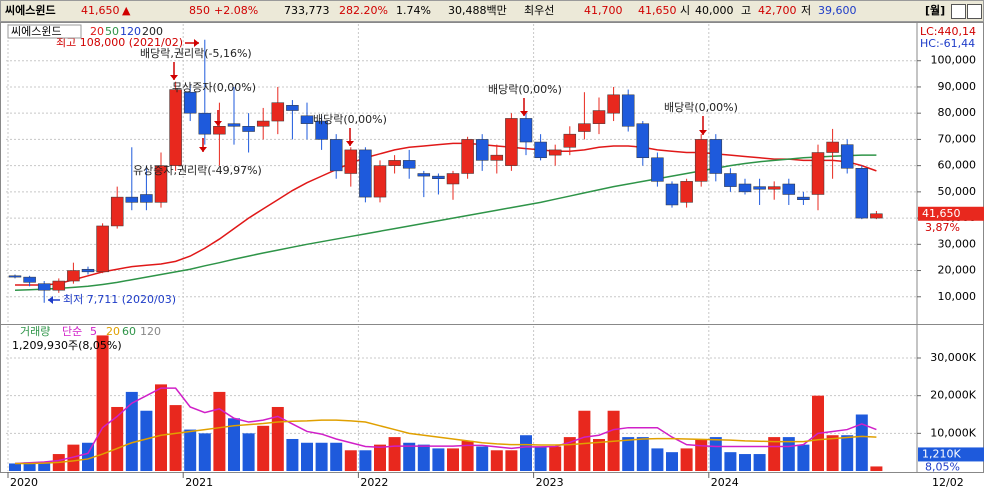 The height and width of the screenshot is (495, 984). Describe the element at coordinates (957, 138) in the screenshot. I see `y-tick-label: 70,000` at that location.